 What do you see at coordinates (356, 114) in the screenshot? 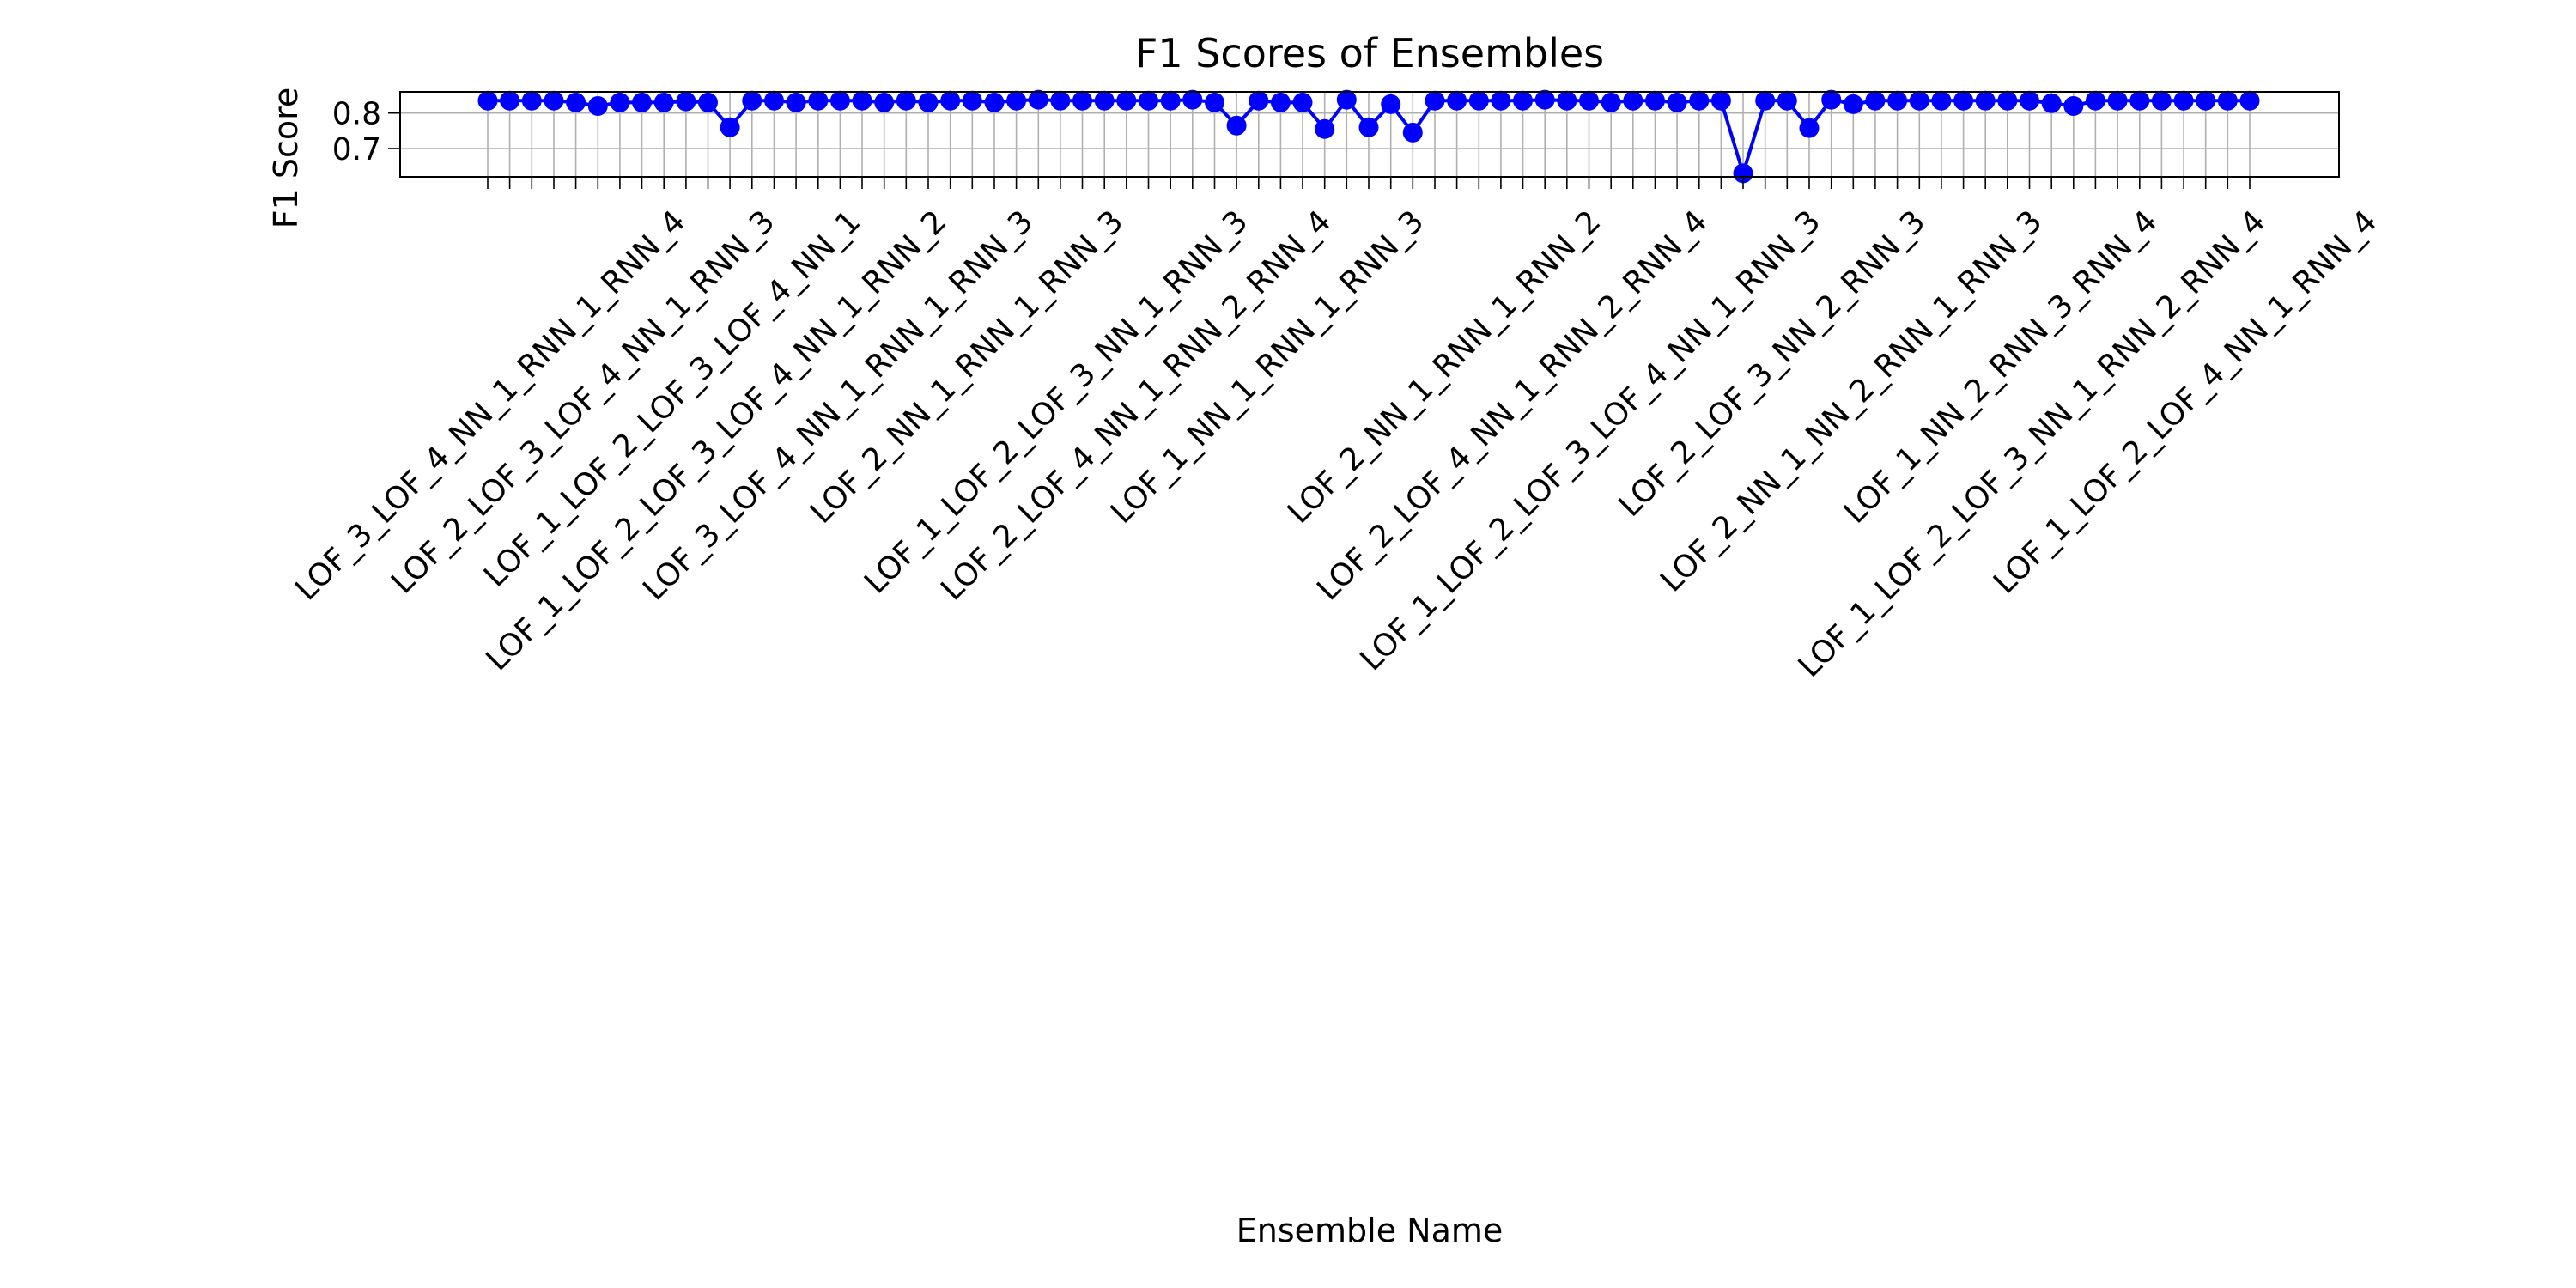
I see `y-tick-label: 0.8` at bounding box center [356, 114].